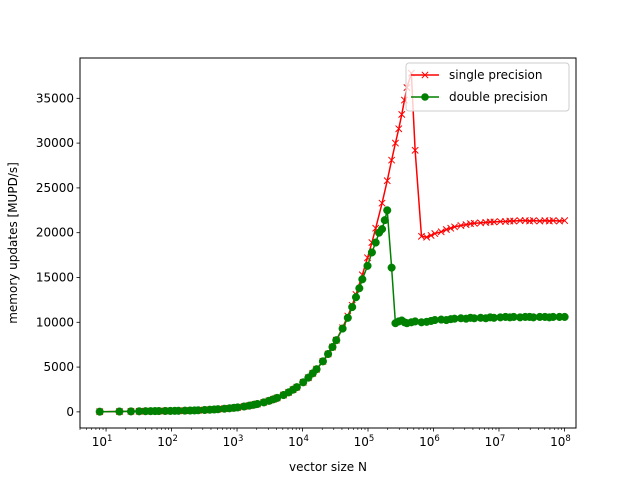 This screenshot has height=480, width=640. What do you see at coordinates (495, 75) in the screenshot?
I see `legend-label: single precision` at bounding box center [495, 75].